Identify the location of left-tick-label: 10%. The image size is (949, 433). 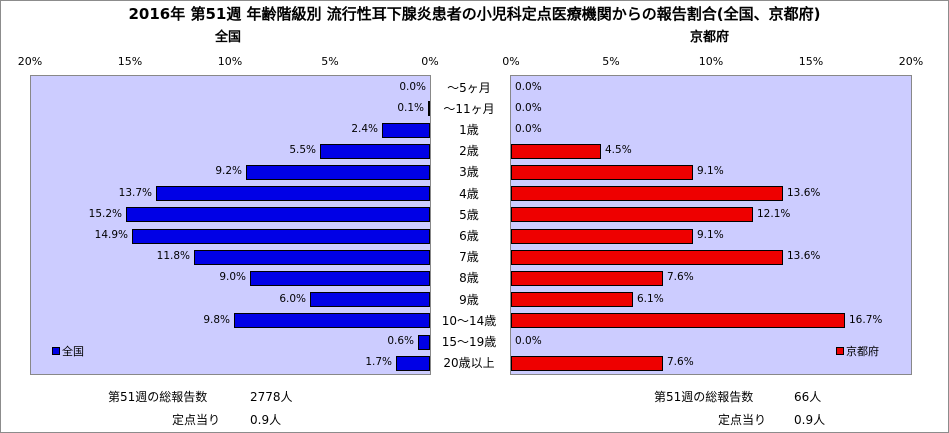
(230, 61).